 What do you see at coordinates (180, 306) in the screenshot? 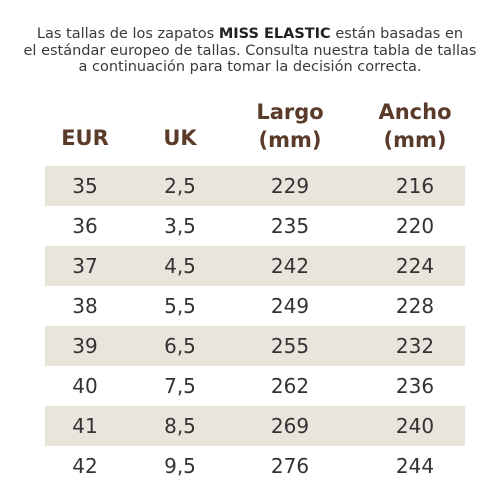
I see `cell: 5,5` at bounding box center [180, 306].